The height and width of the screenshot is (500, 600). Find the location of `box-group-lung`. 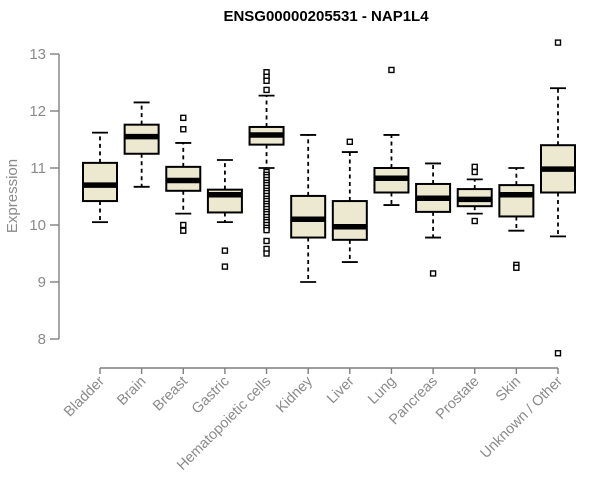

box-group-lung is located at coordinates (391, 136).